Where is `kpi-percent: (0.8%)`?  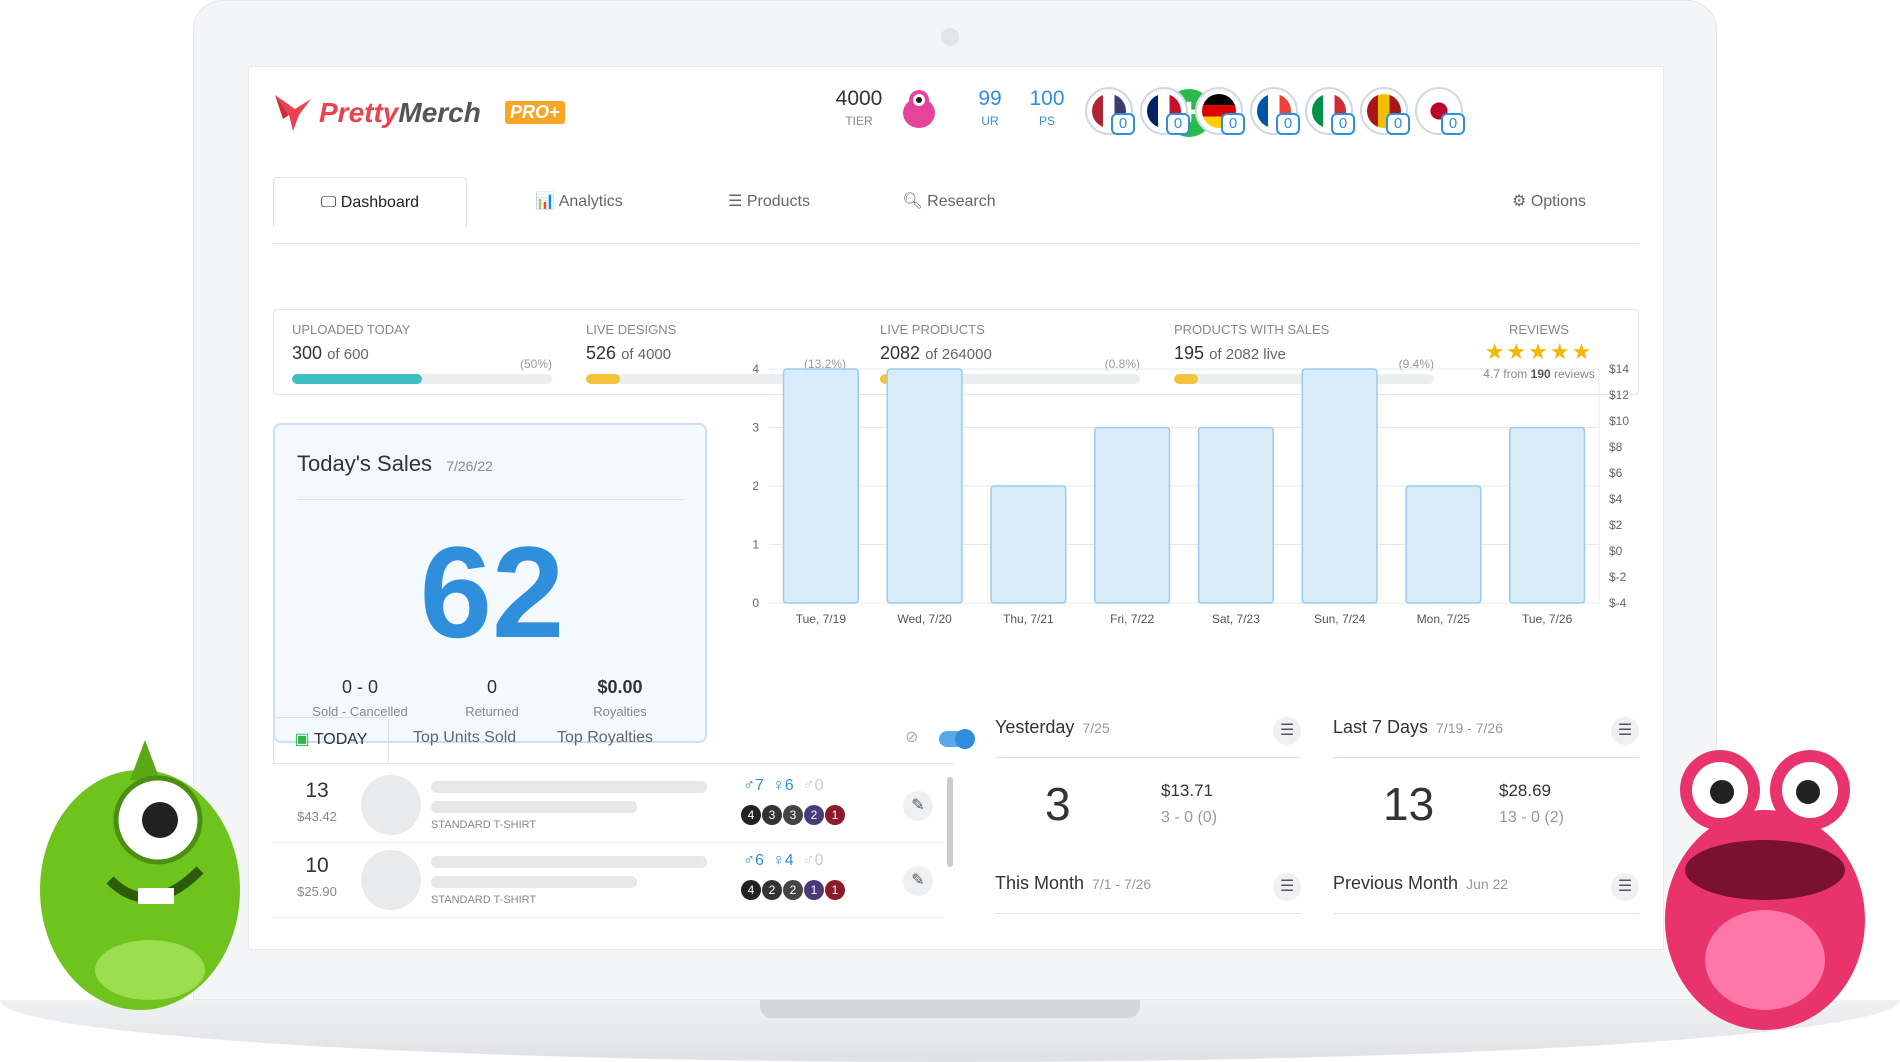 kpi-percent: (0.8%) is located at coordinates (1122, 364).